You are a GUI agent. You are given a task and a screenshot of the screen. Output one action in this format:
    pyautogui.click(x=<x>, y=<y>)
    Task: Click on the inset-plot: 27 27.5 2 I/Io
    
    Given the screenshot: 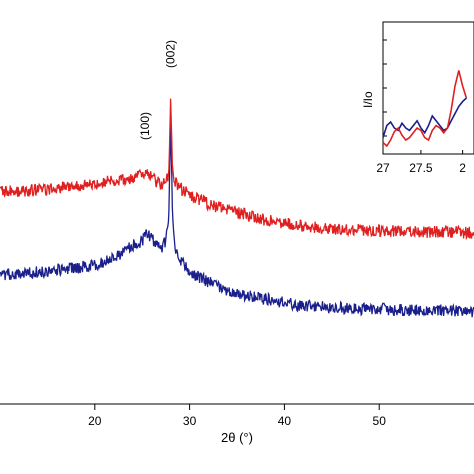 What is the action you would take?
    pyautogui.click(x=417, y=98)
    